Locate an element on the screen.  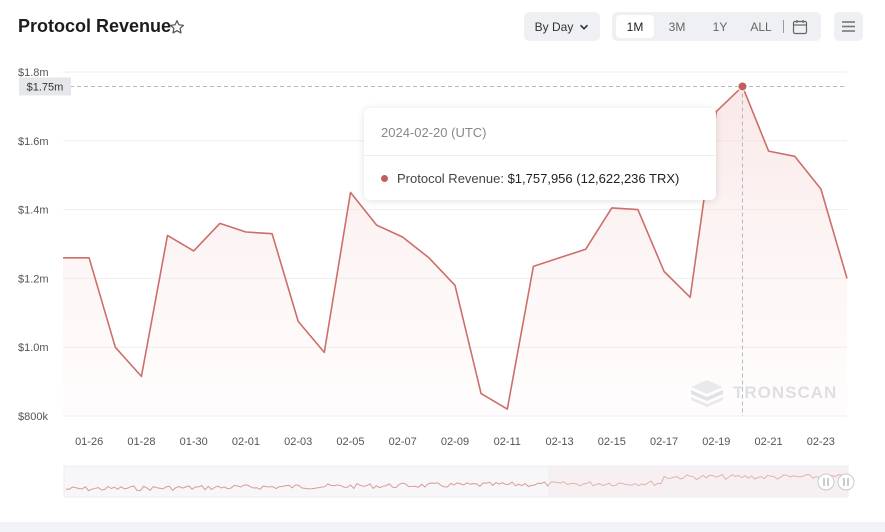
x-tick-label: 02-05 is located at coordinates (350, 442).